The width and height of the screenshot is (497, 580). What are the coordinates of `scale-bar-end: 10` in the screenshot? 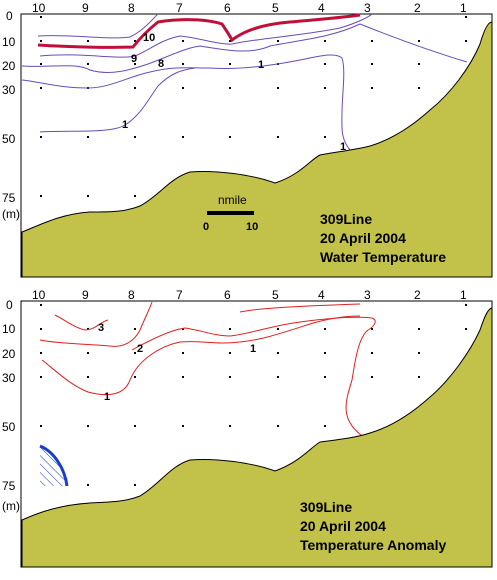 It's located at (252, 227).